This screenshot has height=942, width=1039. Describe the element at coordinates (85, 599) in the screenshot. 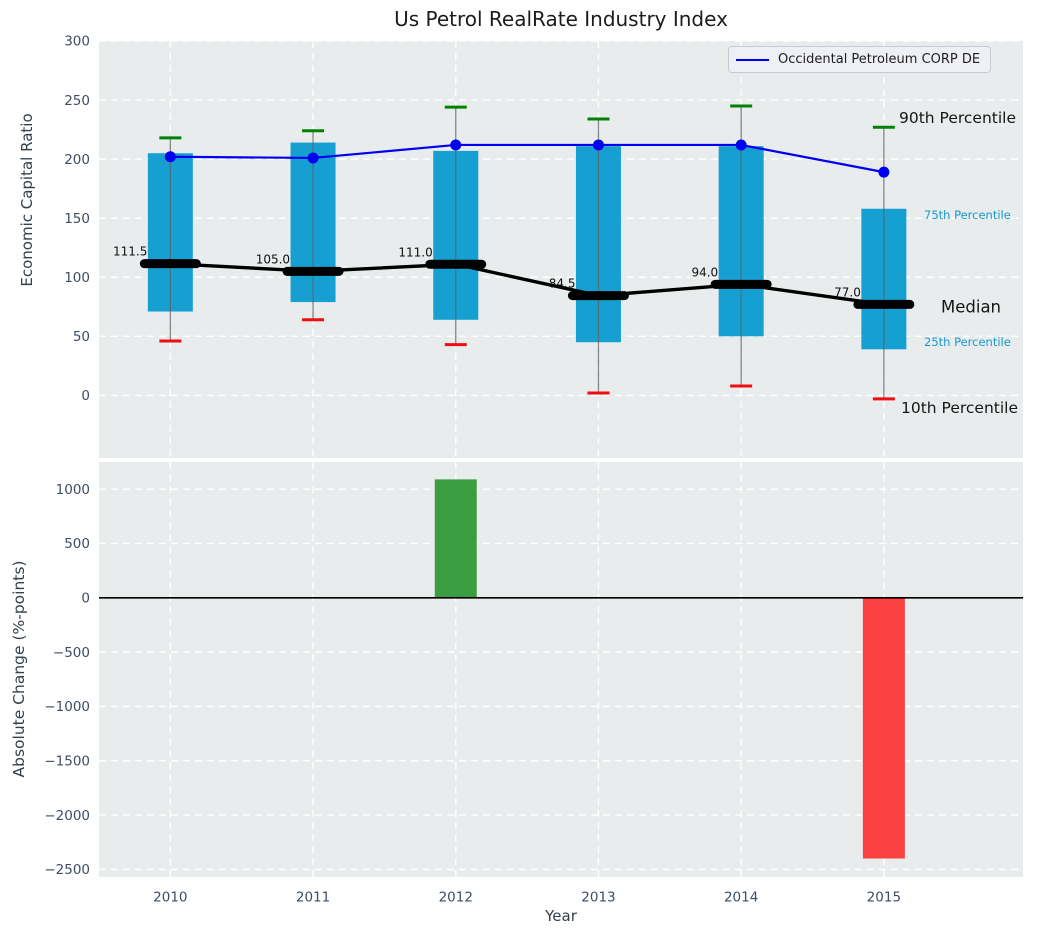

I see `y-tick-label-bottom: 0` at that location.